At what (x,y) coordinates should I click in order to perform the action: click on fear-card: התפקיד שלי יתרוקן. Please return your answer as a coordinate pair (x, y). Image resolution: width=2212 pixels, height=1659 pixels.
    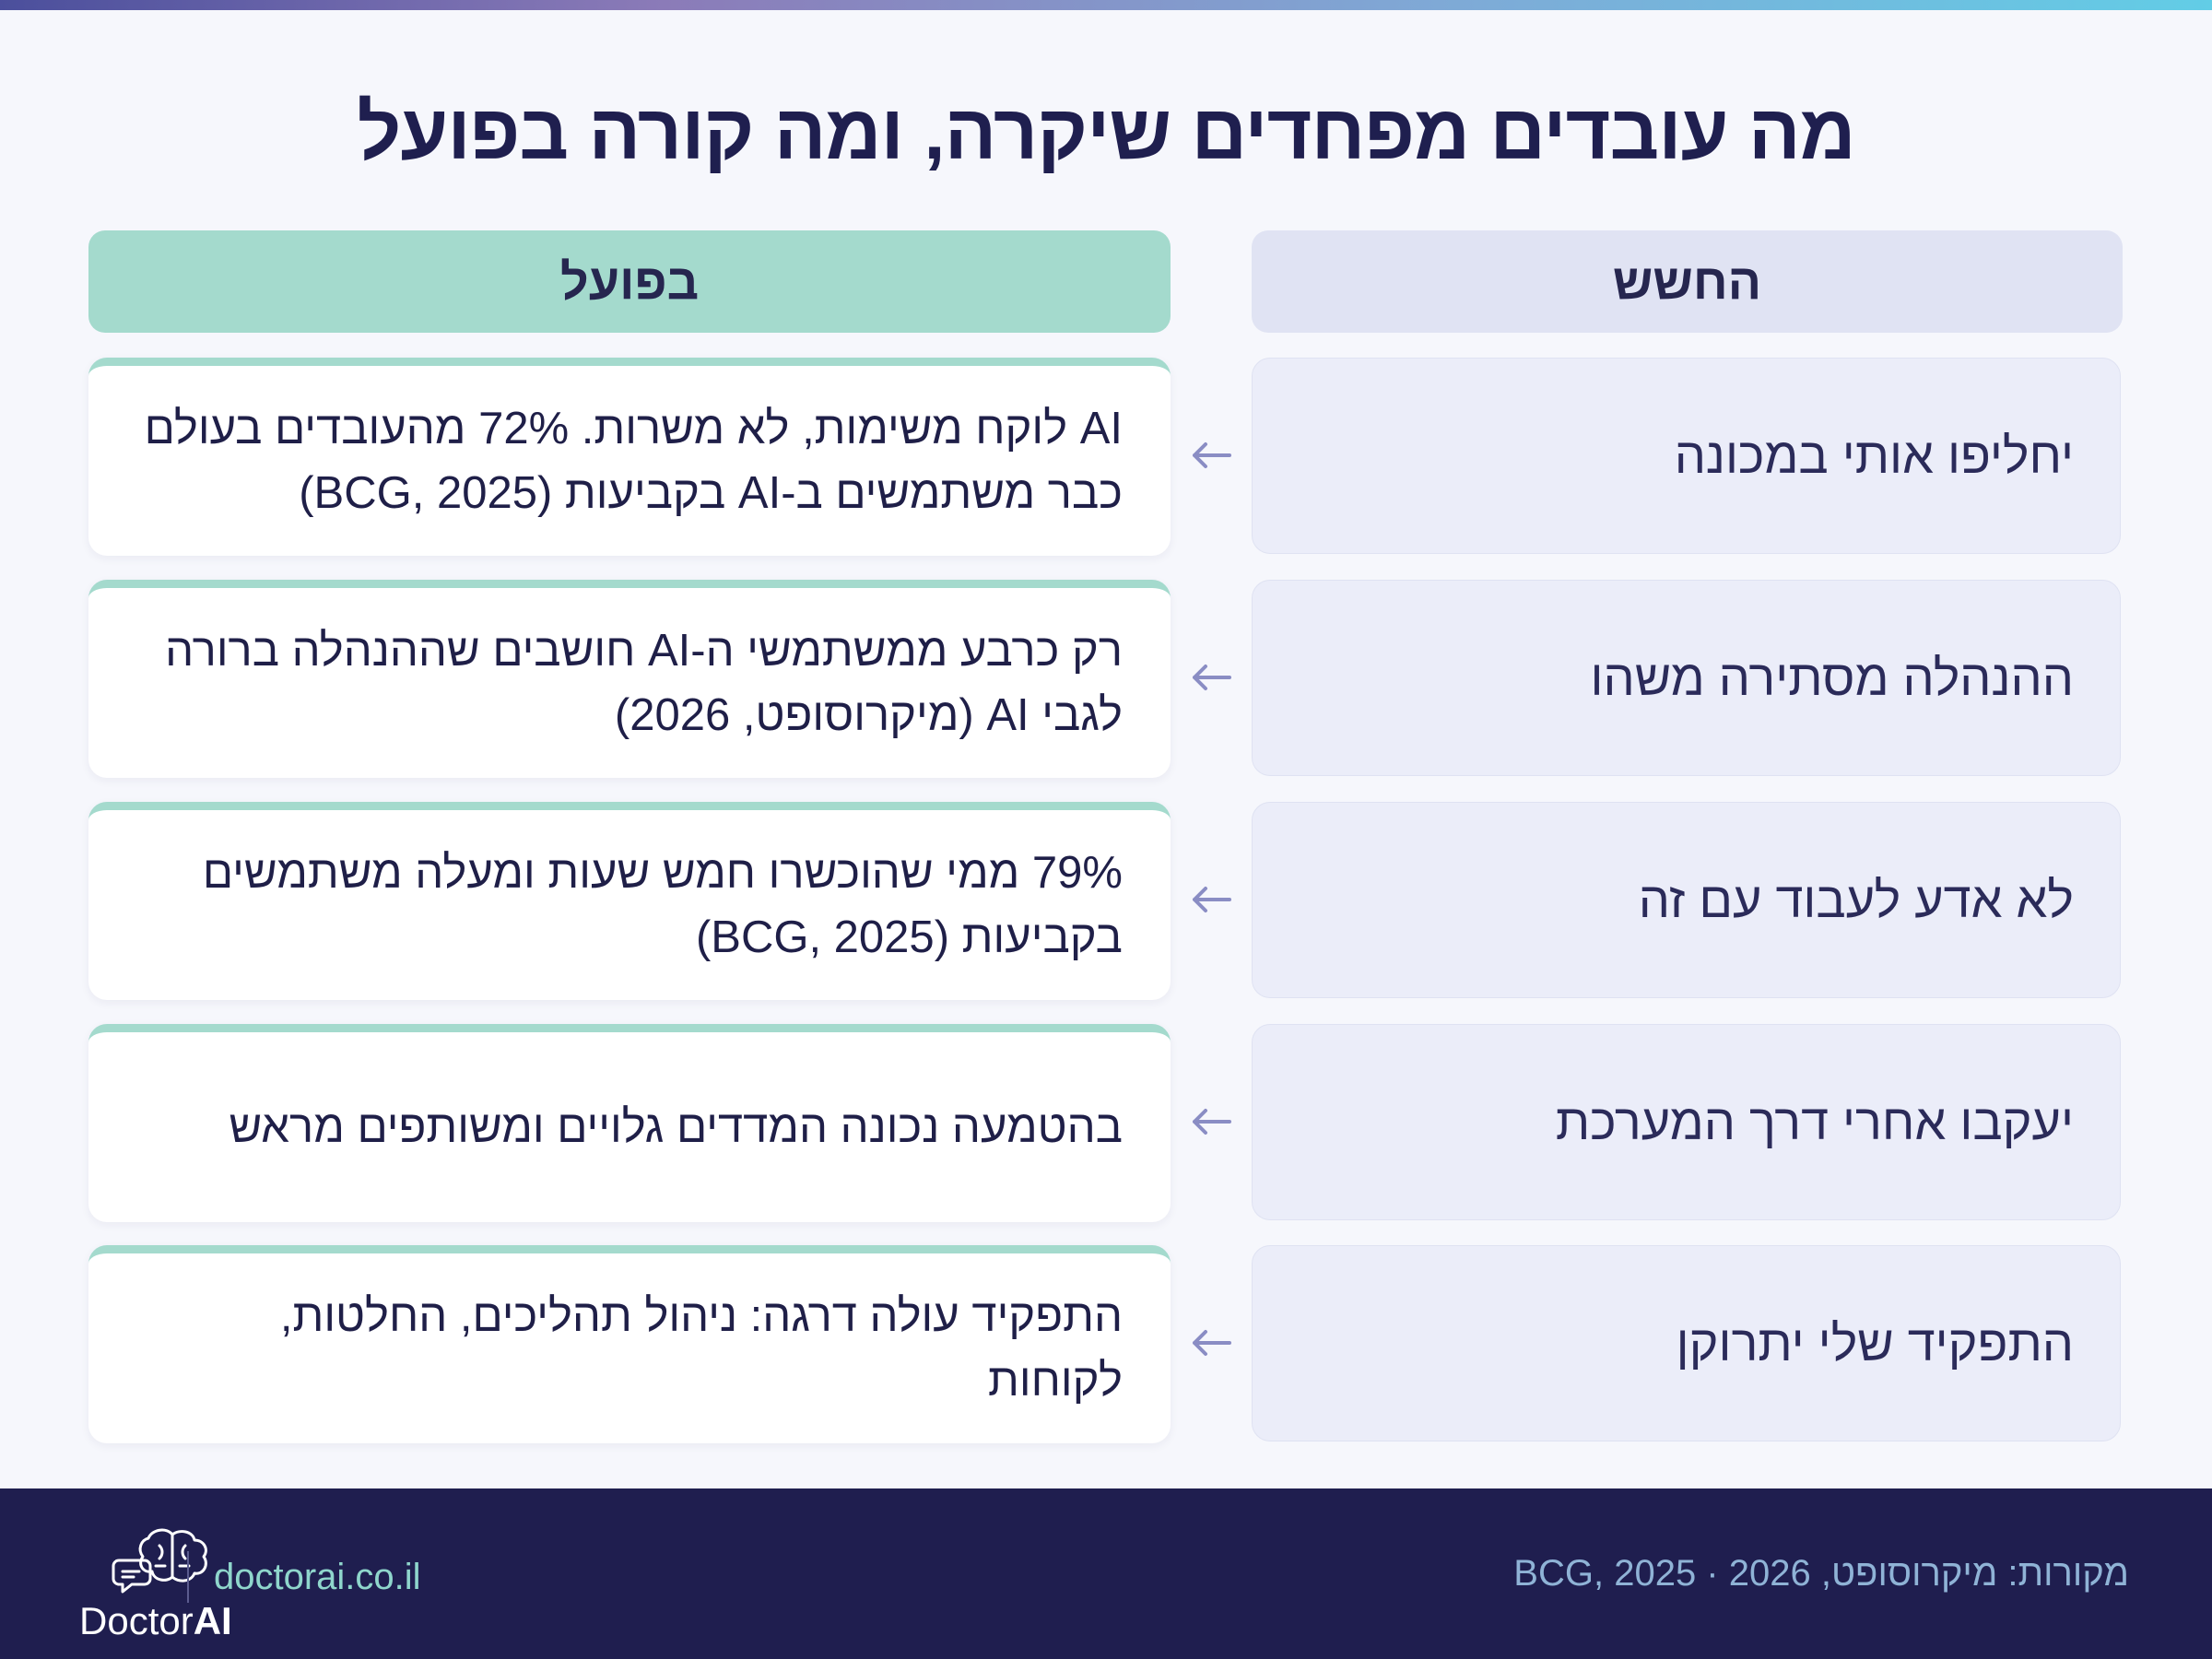
    Looking at the image, I should click on (1686, 1343).